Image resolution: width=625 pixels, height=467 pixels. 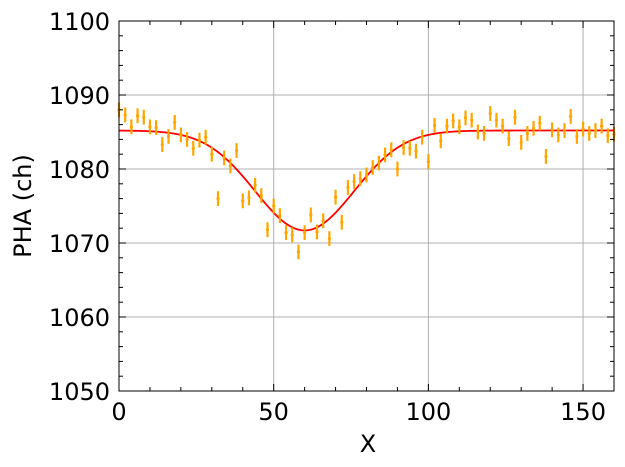 I want to click on y-tick-label: 1100, so click(x=79, y=22).